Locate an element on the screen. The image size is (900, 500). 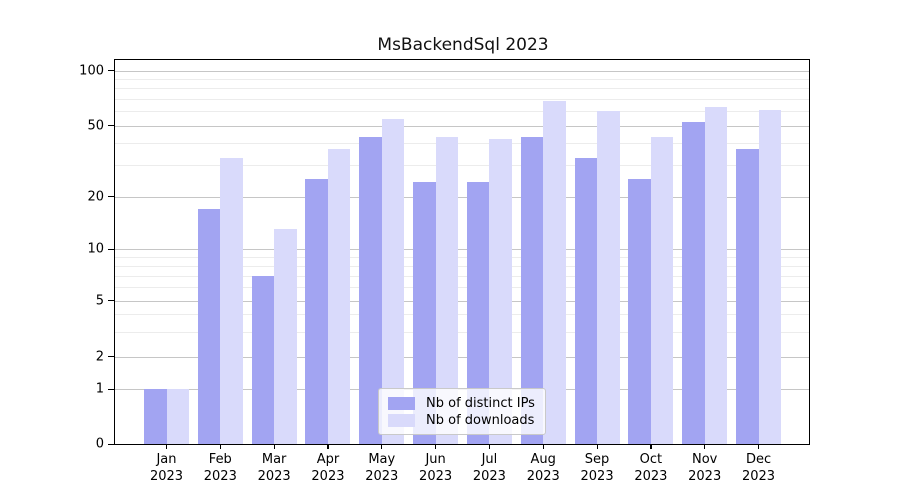
bar-nb-of-distinct-ips-mar is located at coordinates (263, 360).